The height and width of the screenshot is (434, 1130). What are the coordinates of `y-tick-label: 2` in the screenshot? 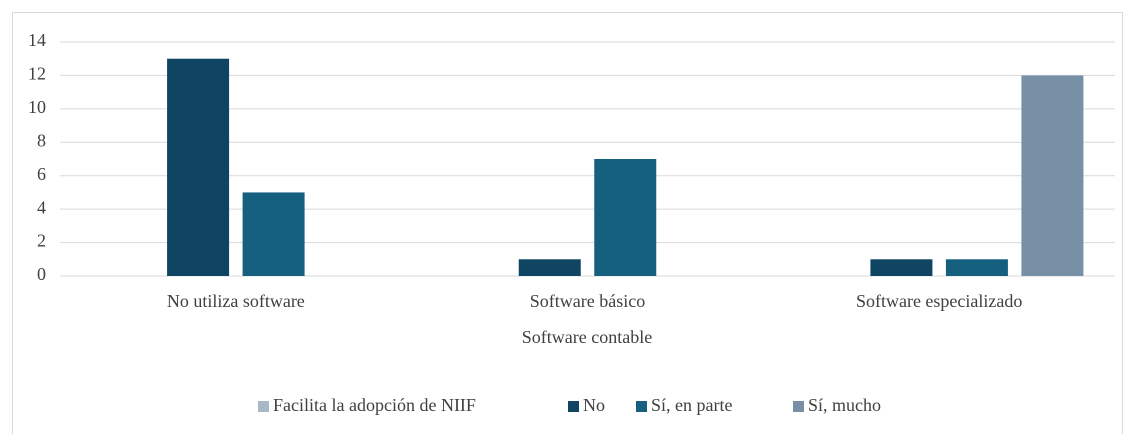 It's located at (41, 241).